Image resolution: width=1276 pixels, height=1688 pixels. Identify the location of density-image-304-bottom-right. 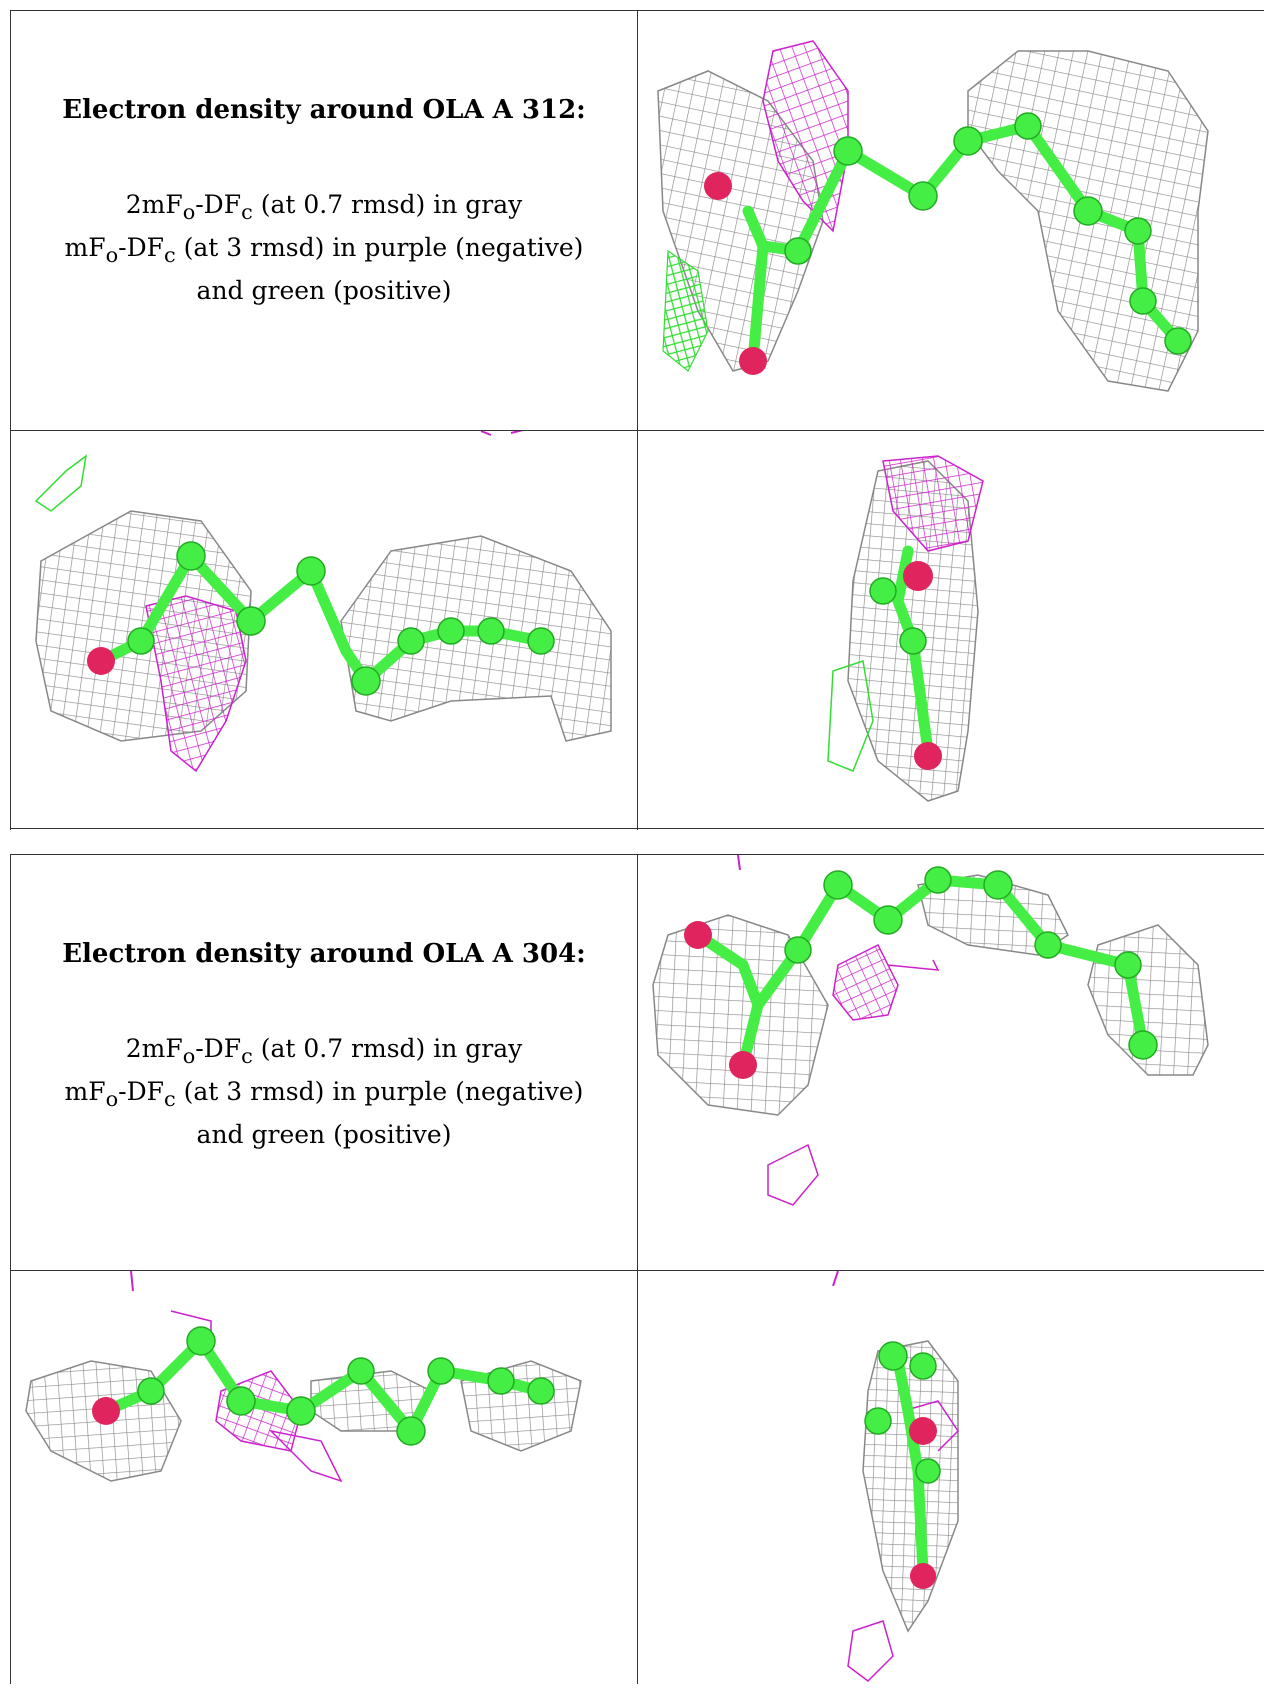
(951, 1477).